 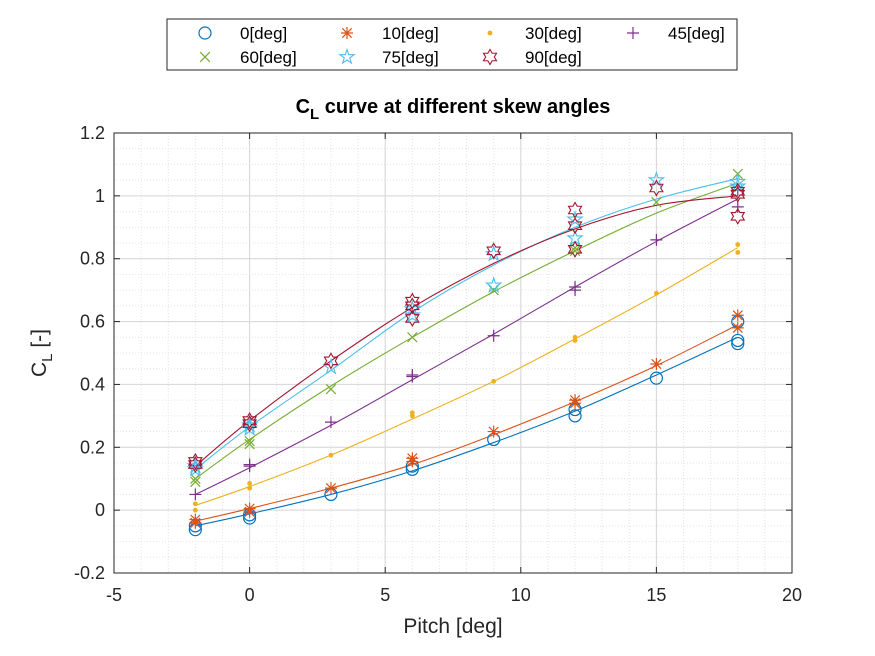 I want to click on y-axis-label-rest: [-], so click(x=39, y=341).